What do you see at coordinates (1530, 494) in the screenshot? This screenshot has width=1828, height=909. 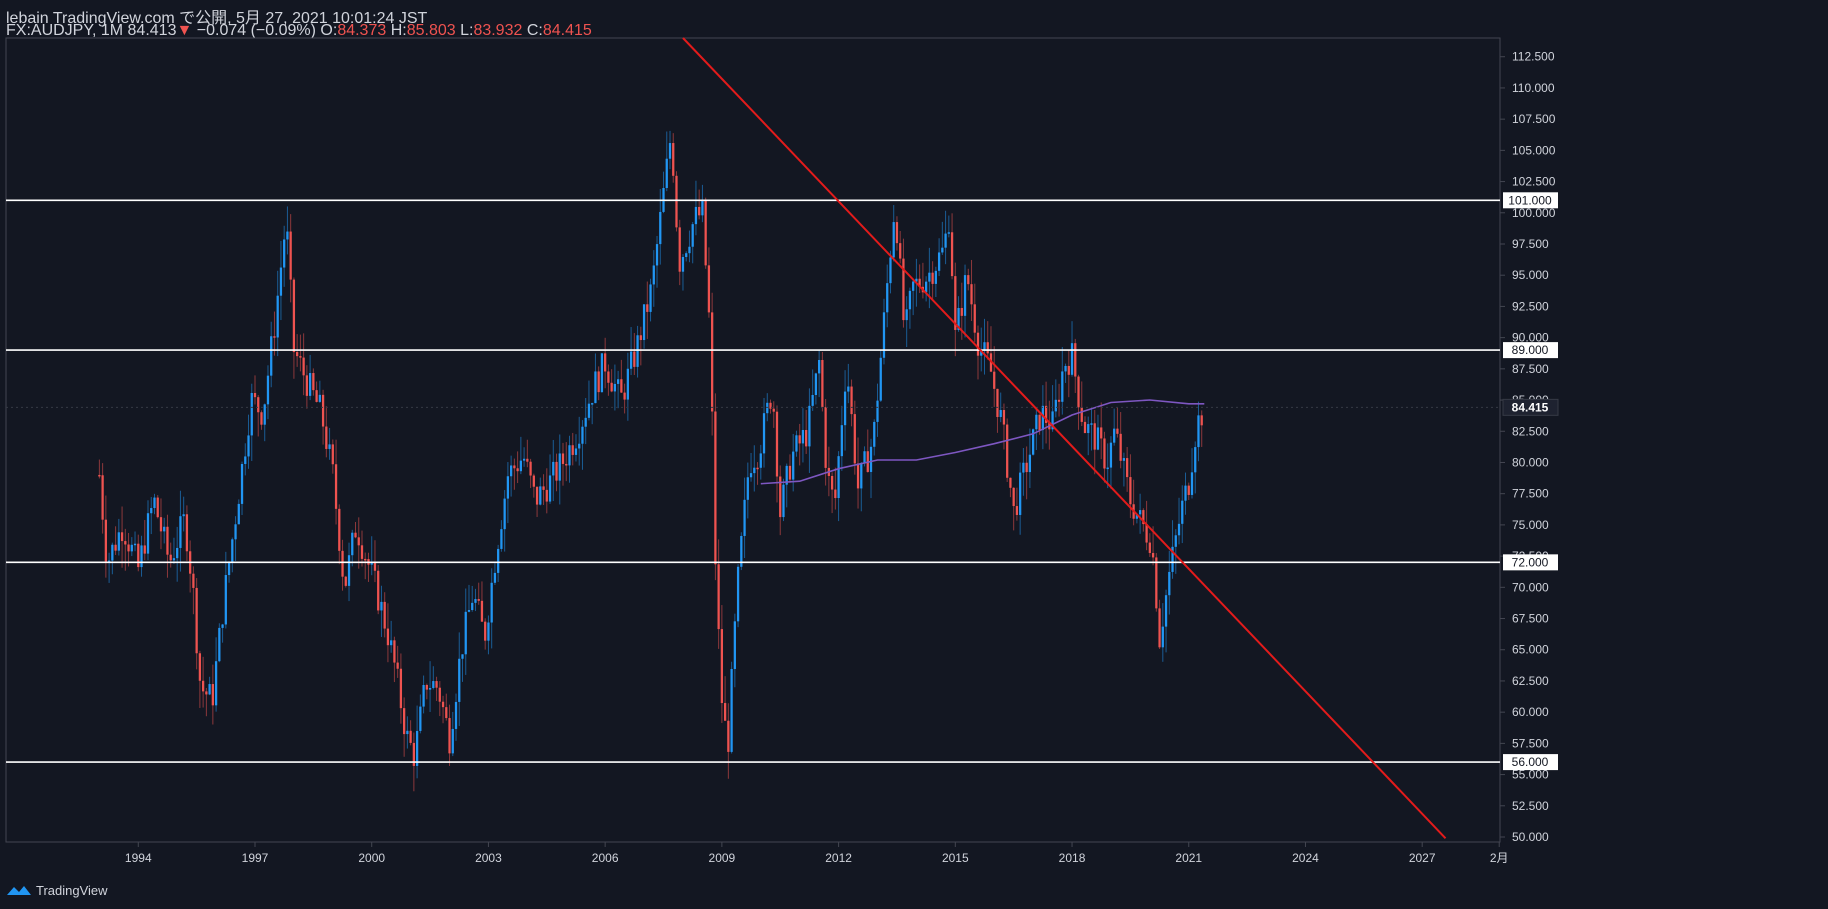 I see `price-tick-label: 77.500` at bounding box center [1530, 494].